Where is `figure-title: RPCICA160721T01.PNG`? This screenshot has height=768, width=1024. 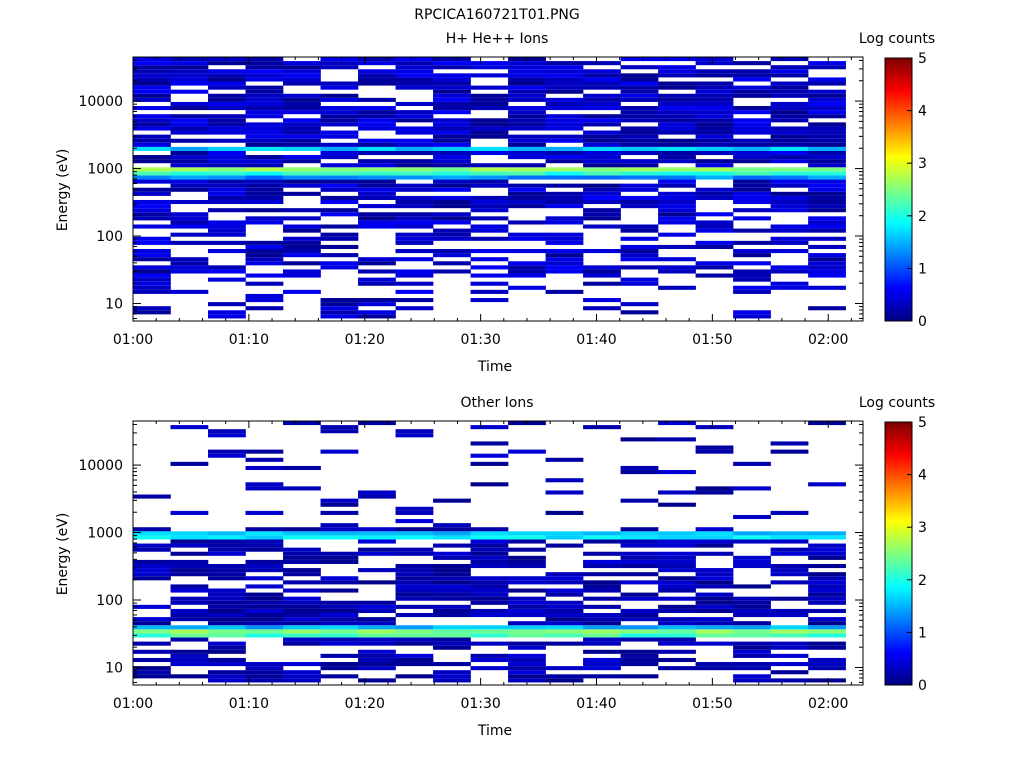
figure-title: RPCICA160721T01.PNG is located at coordinates (496, 15).